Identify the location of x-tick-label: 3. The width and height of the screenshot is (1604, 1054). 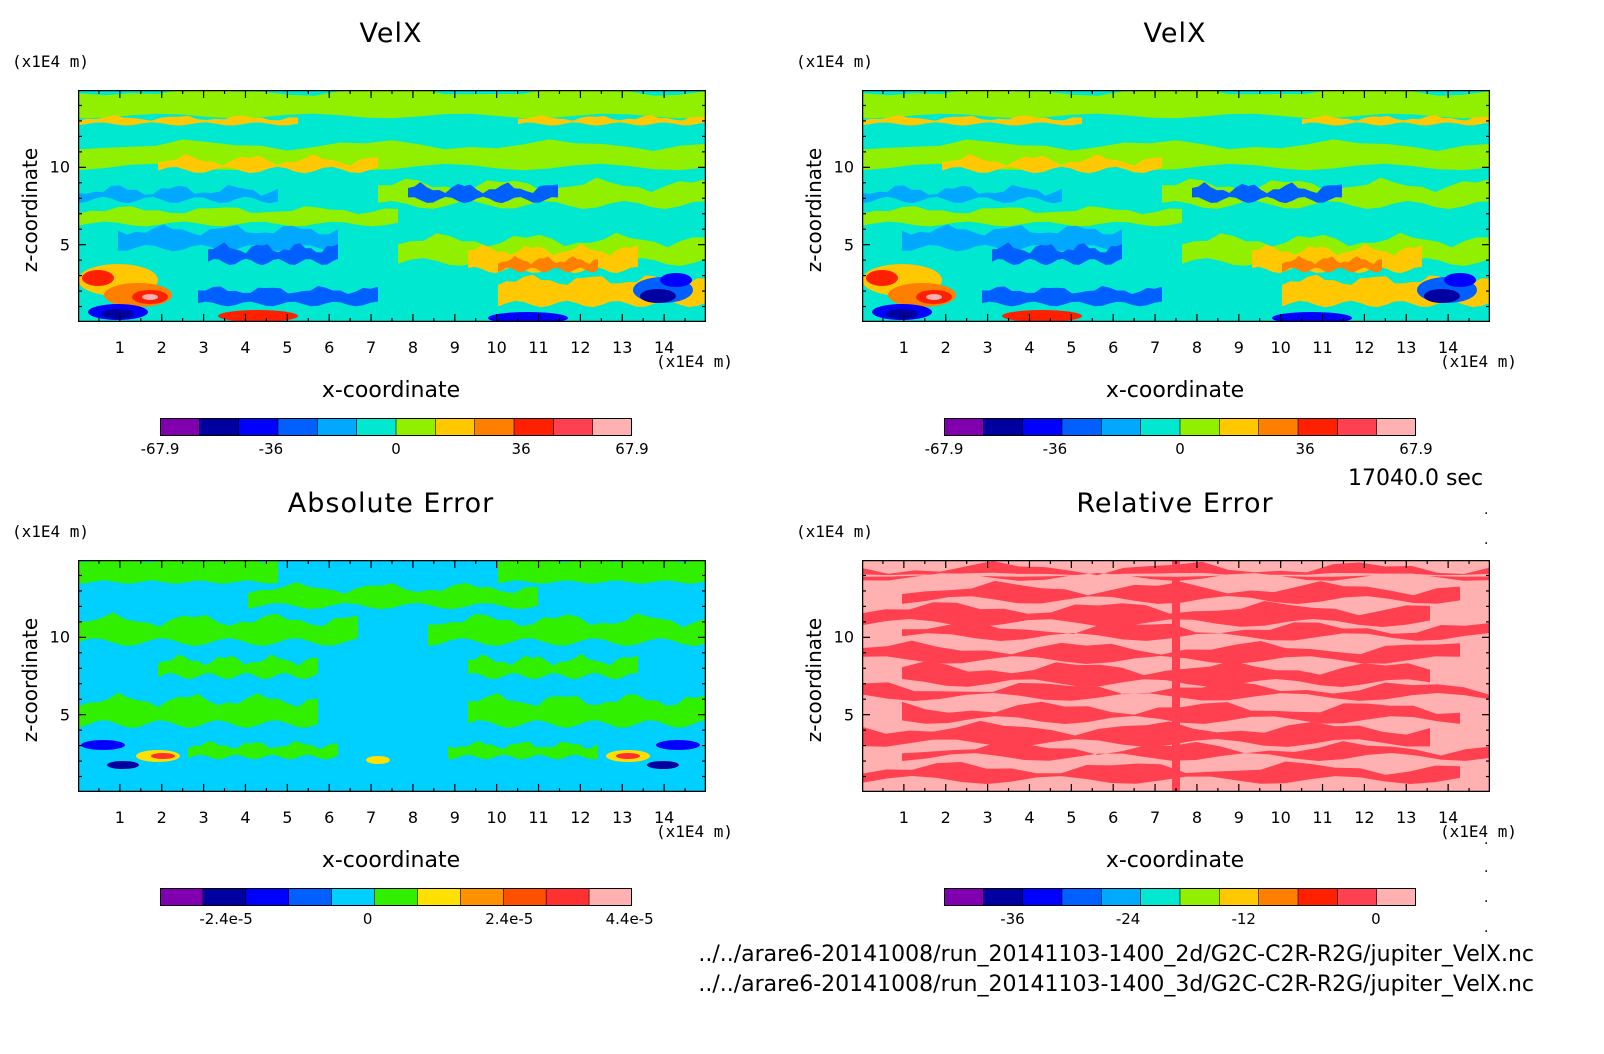
(203, 817).